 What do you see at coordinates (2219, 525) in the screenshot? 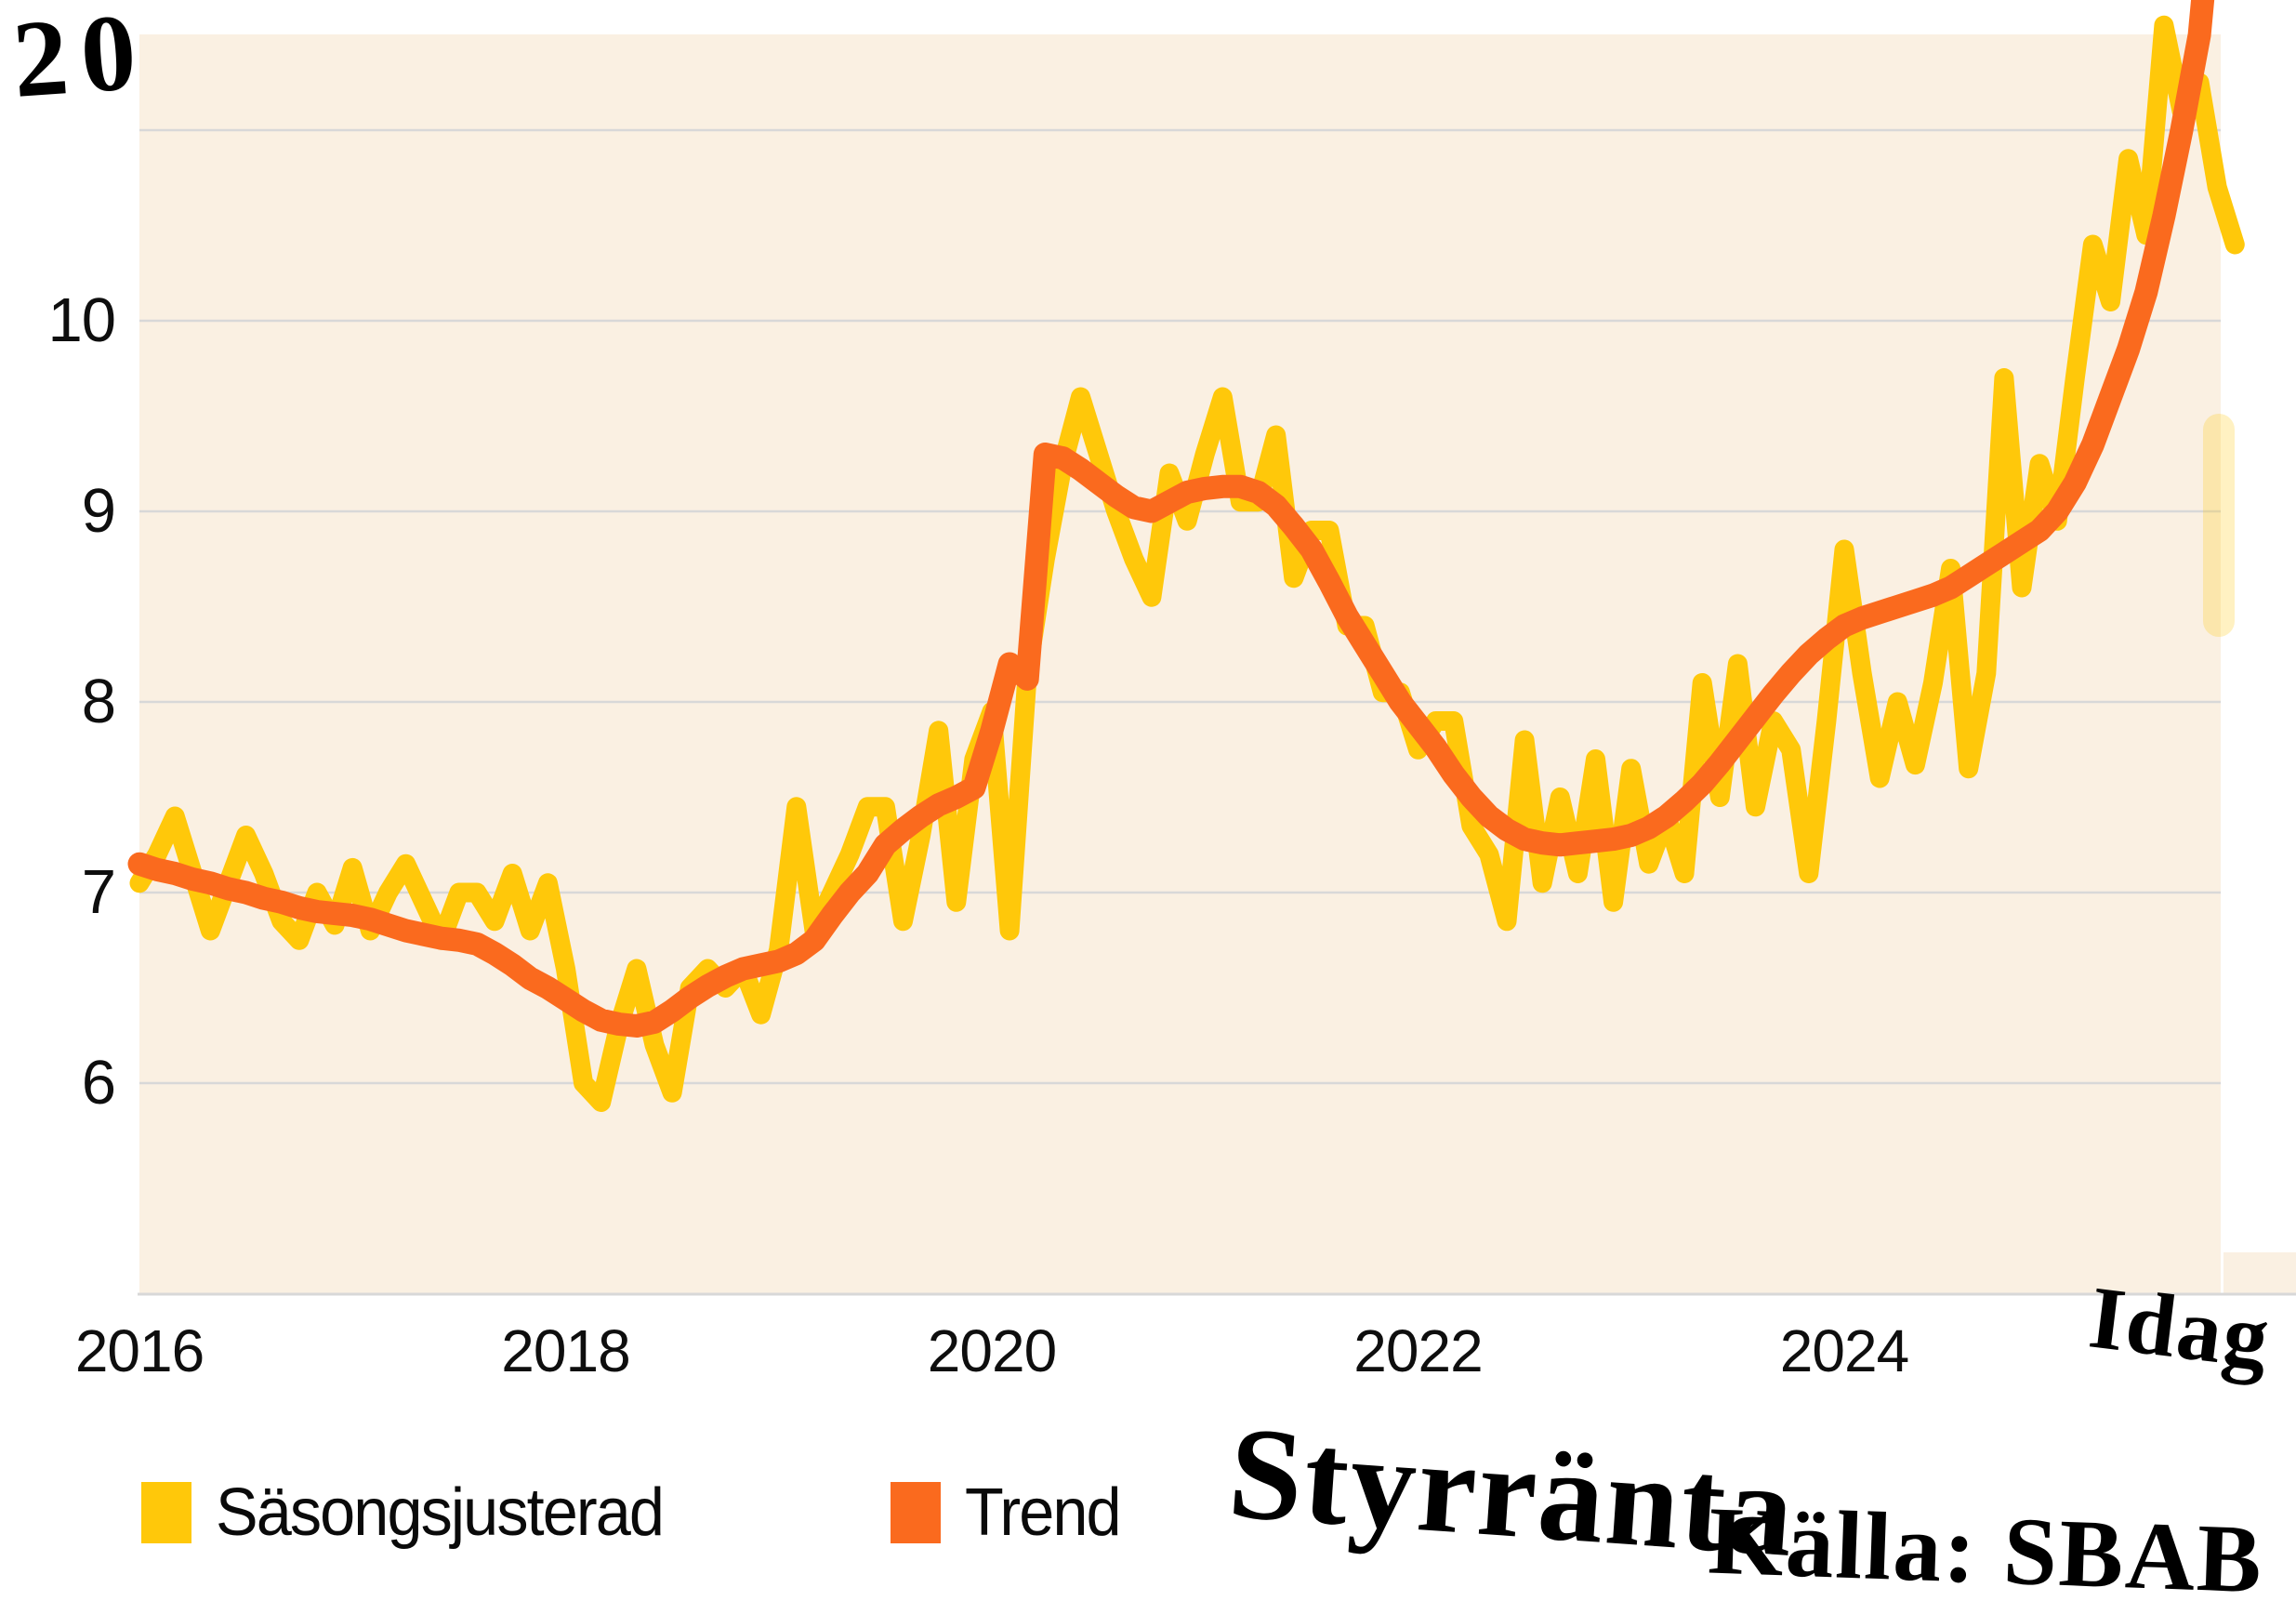
I see `off-plot-yellow-ghost` at bounding box center [2219, 525].